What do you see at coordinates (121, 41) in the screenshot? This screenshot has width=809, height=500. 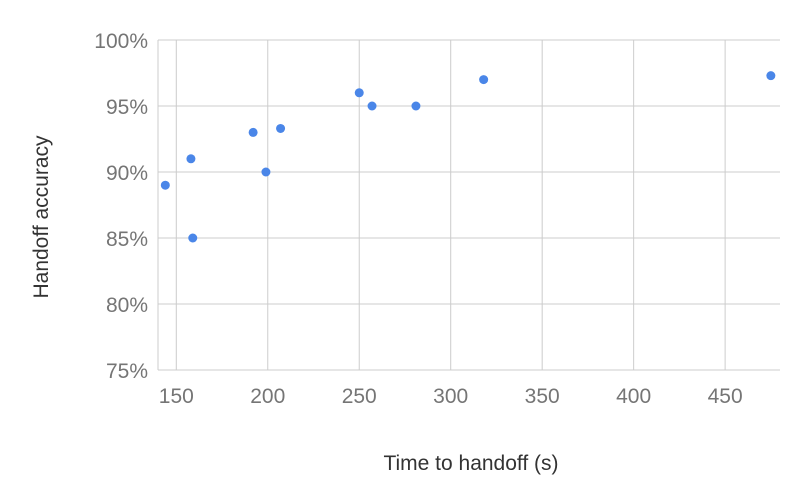 I see `y-tick-label-100%: 100%` at bounding box center [121, 41].